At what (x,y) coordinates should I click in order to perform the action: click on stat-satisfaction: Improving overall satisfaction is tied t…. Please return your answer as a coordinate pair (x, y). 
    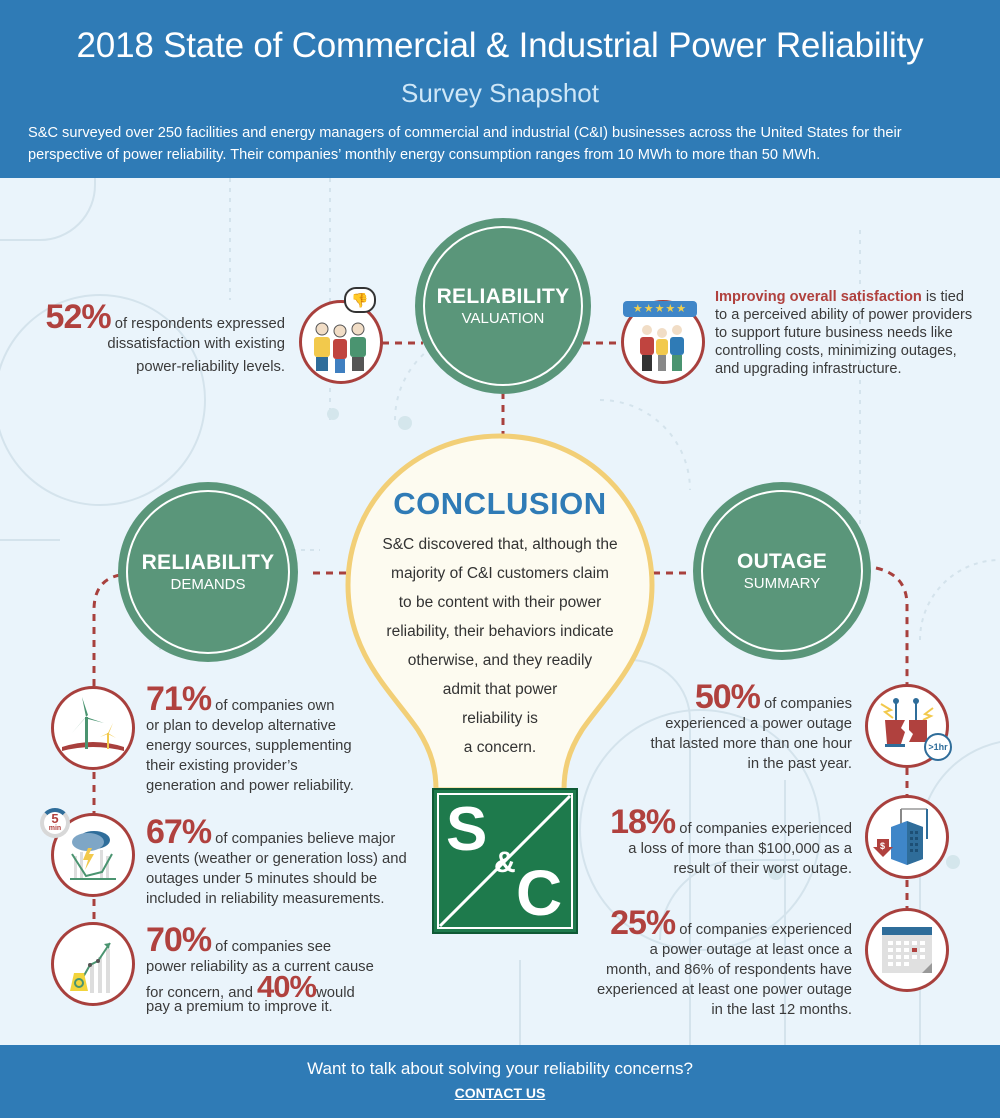
    Looking at the image, I should click on (844, 333).